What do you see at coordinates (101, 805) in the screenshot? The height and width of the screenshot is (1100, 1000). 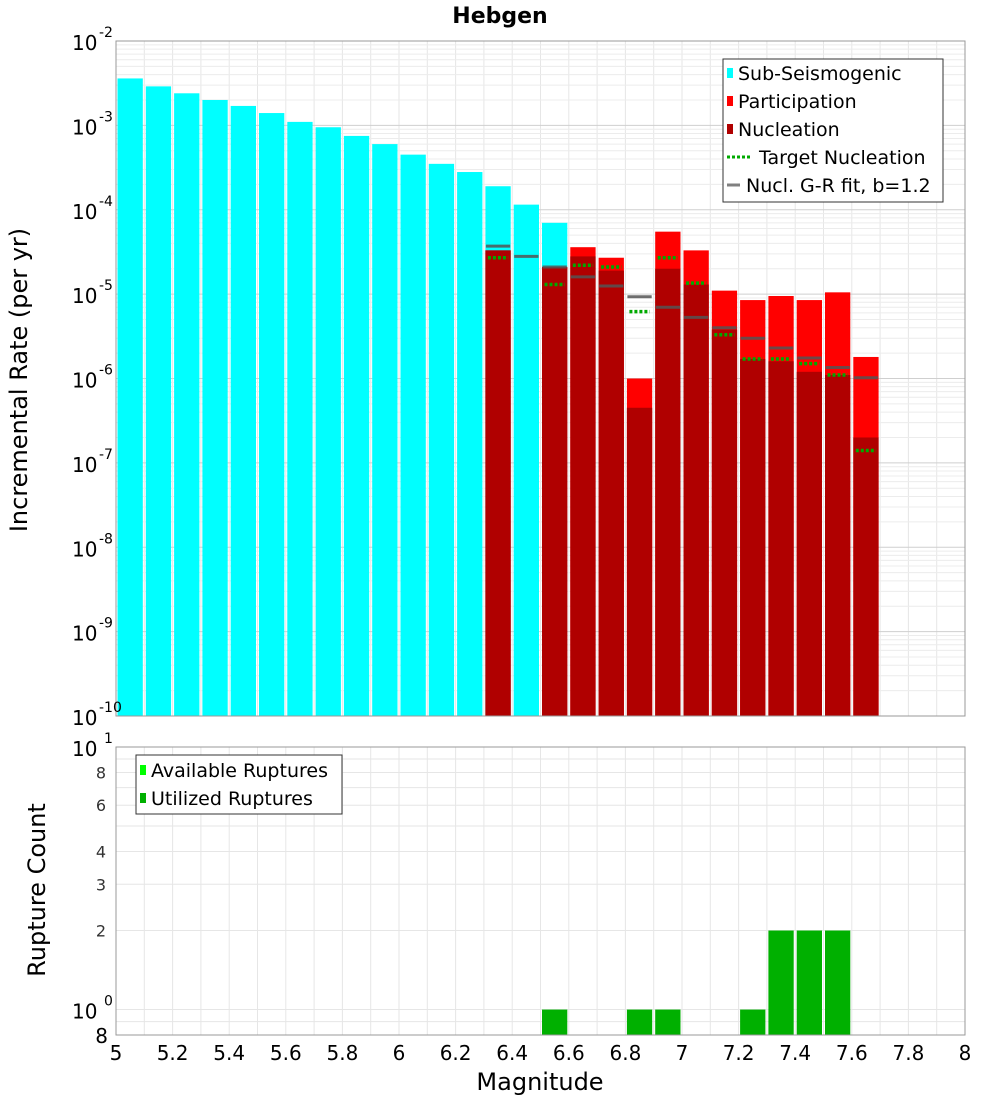 I see `count-y-tick-minor: 6` at bounding box center [101, 805].